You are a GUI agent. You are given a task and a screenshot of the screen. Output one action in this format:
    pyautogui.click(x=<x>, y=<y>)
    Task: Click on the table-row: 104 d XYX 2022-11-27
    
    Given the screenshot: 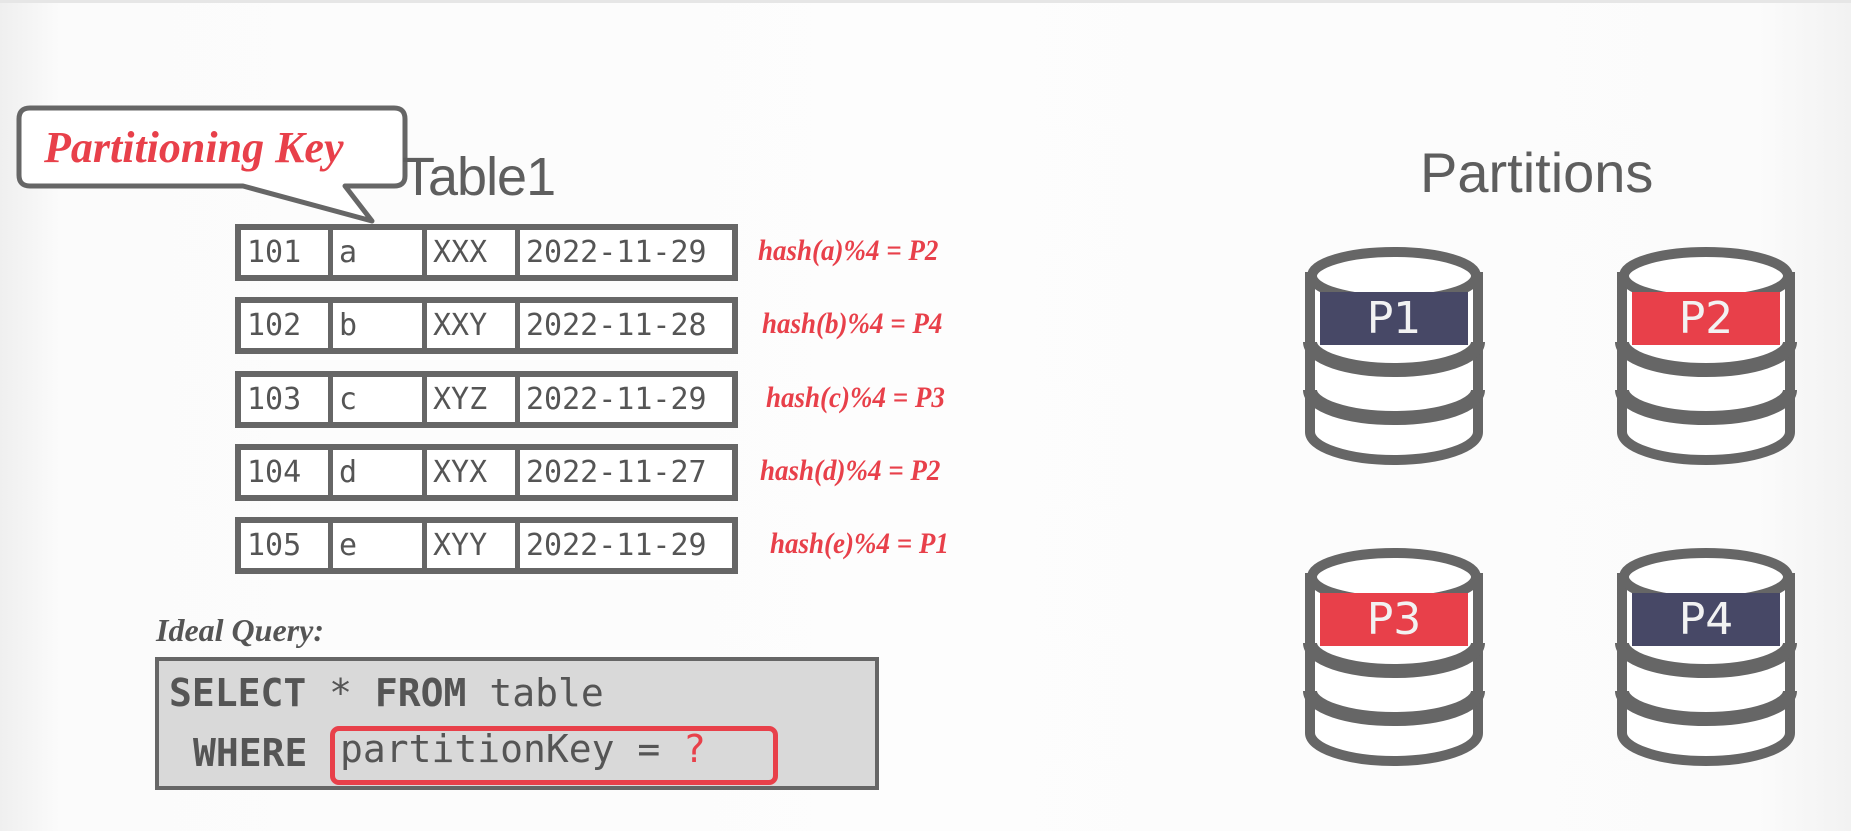 What is the action you would take?
    pyautogui.click(x=486, y=472)
    